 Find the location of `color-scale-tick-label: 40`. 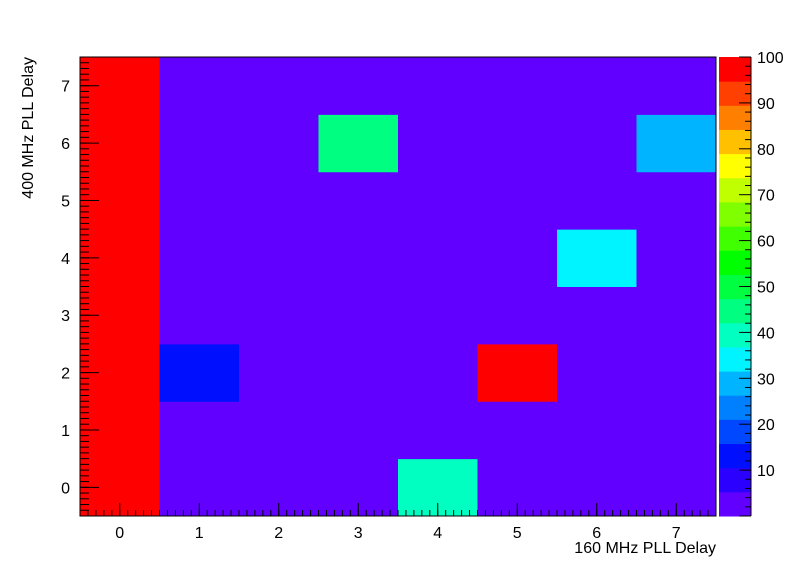

color-scale-tick-label: 40 is located at coordinates (766, 333).